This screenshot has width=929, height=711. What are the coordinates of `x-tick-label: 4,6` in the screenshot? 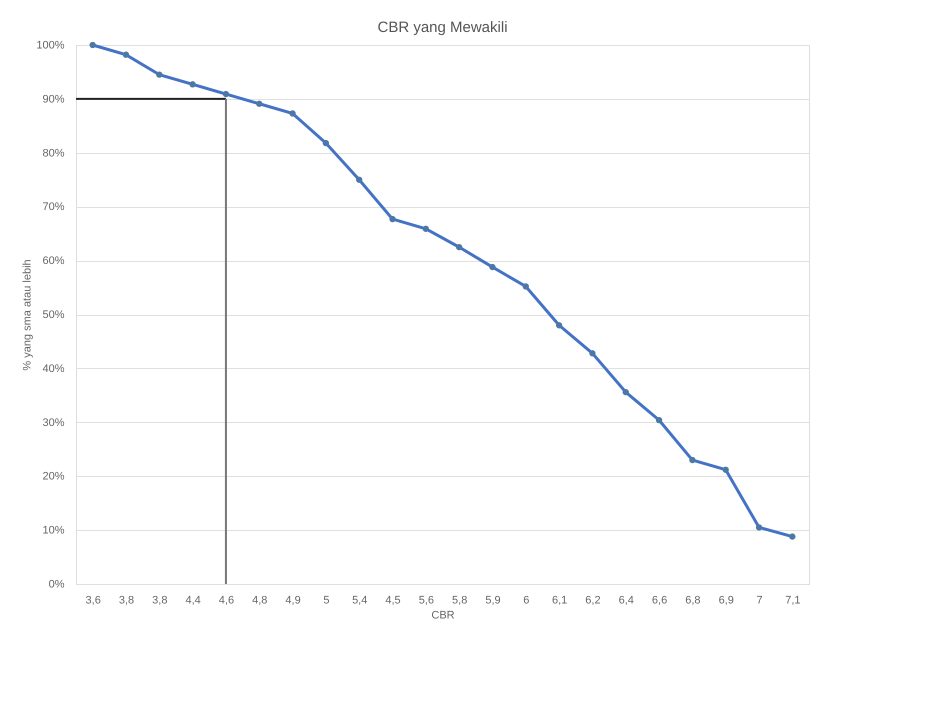 It's located at (226, 600).